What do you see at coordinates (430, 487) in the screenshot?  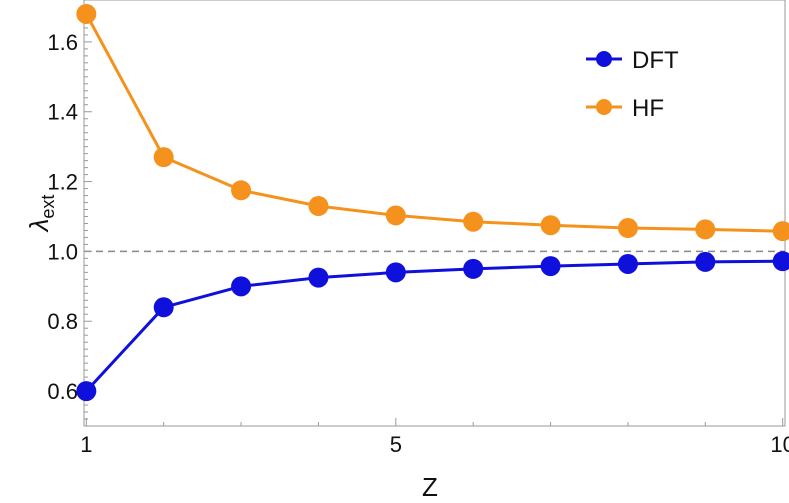 I see `x-axis-title: Z` at bounding box center [430, 487].